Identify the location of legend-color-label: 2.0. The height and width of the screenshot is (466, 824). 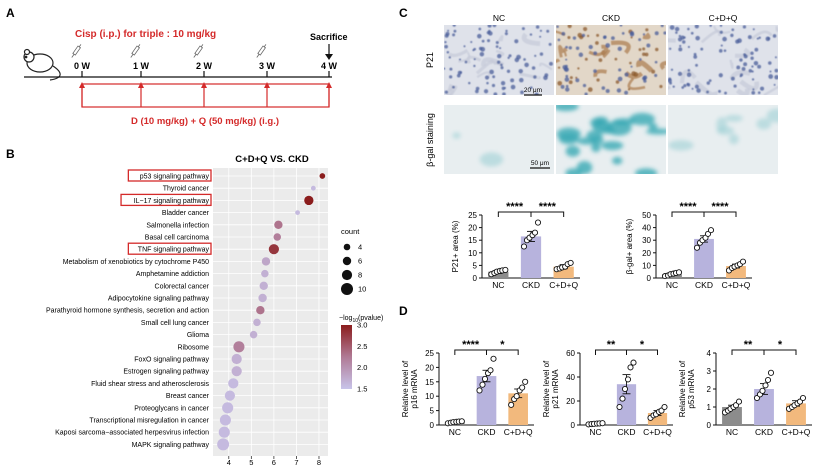
(362, 367).